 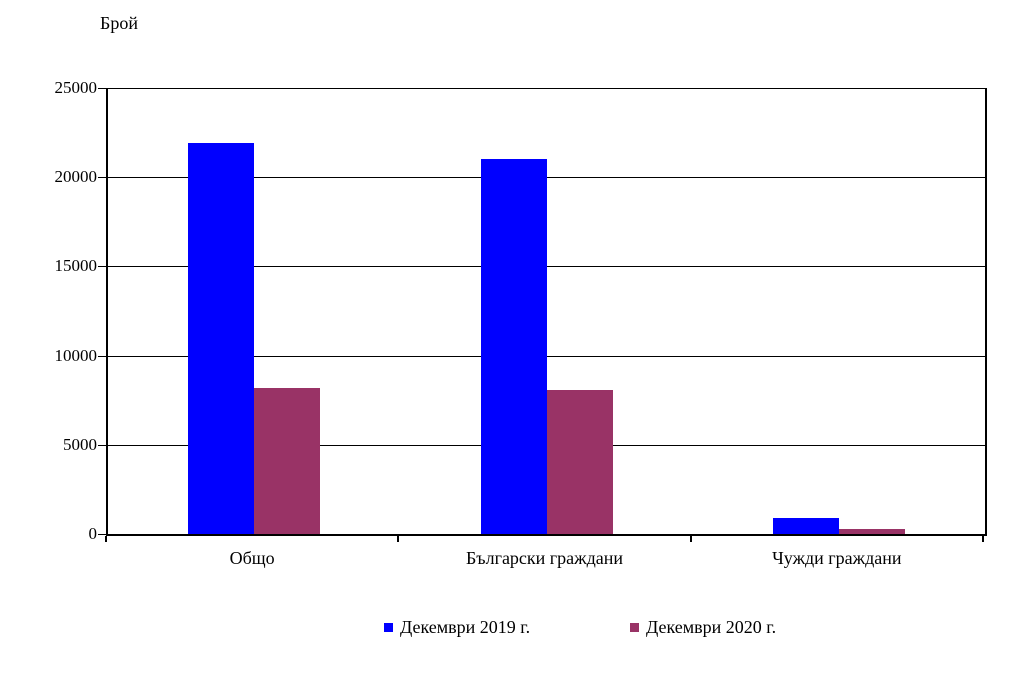 I want to click on legend-label: Декември 2019 г., so click(x=465, y=626).